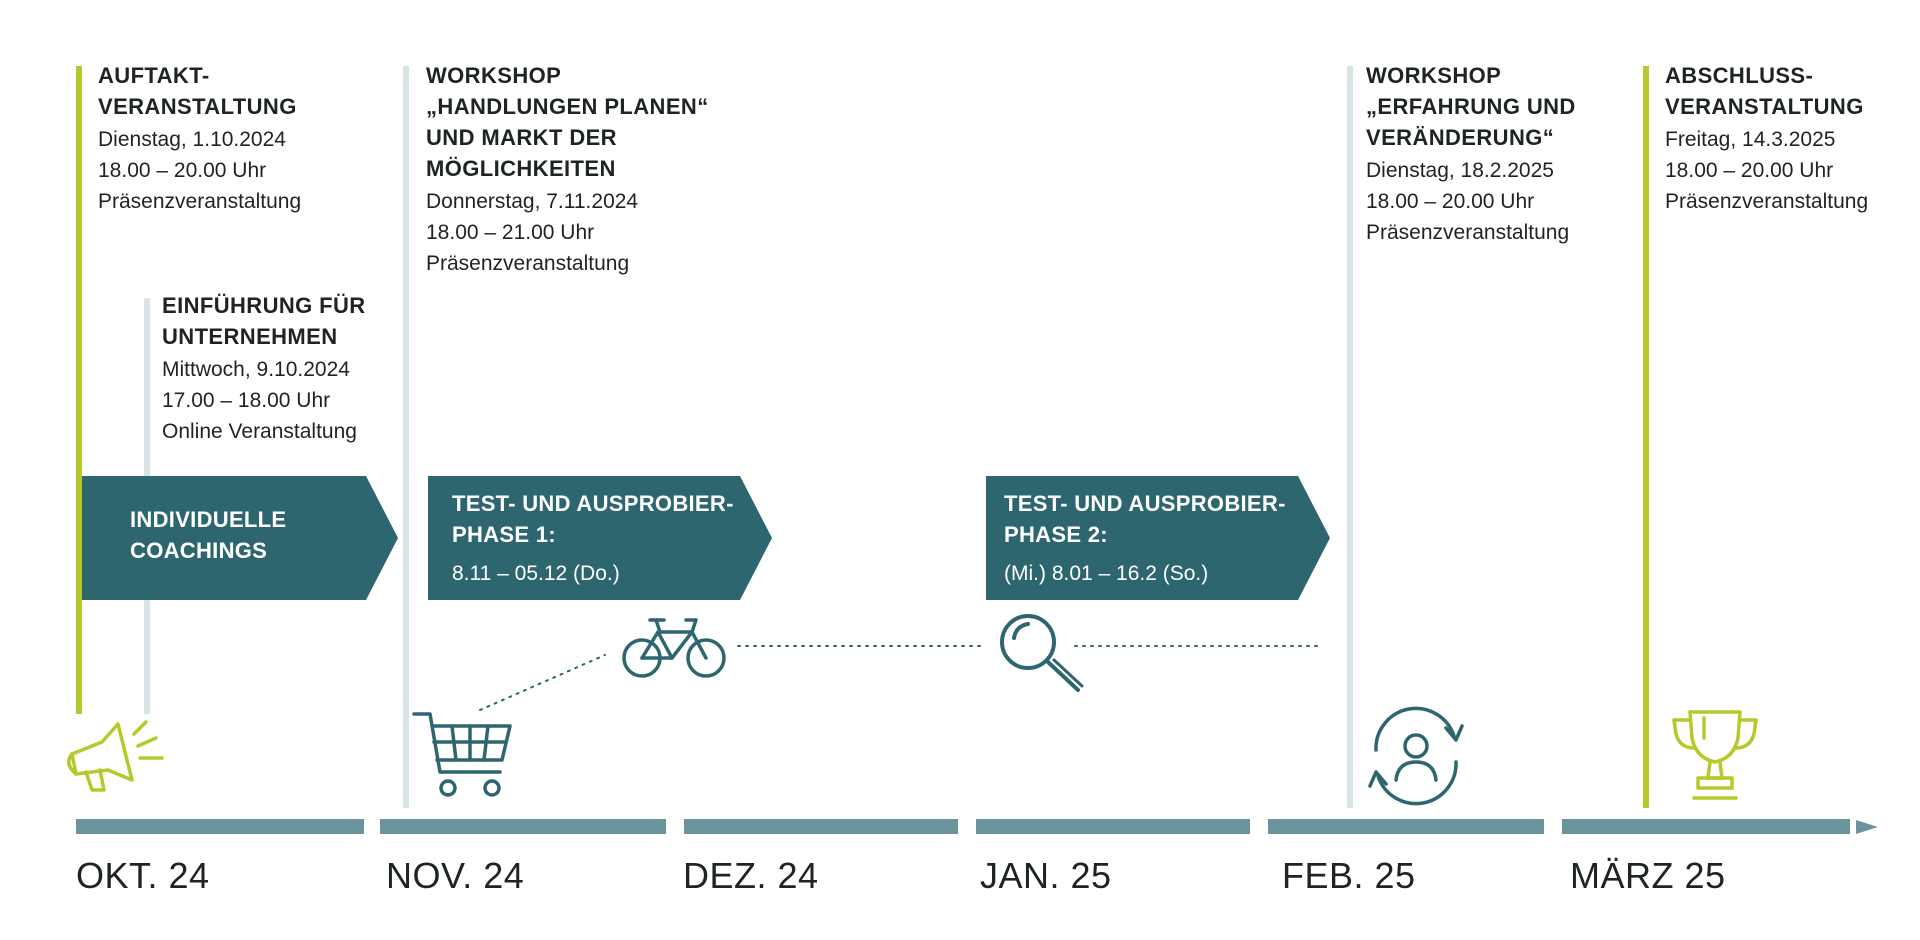 Image resolution: width=1920 pixels, height=940 pixels. I want to click on event-time: 17.00 – 18.00 Uhr, so click(246, 400).